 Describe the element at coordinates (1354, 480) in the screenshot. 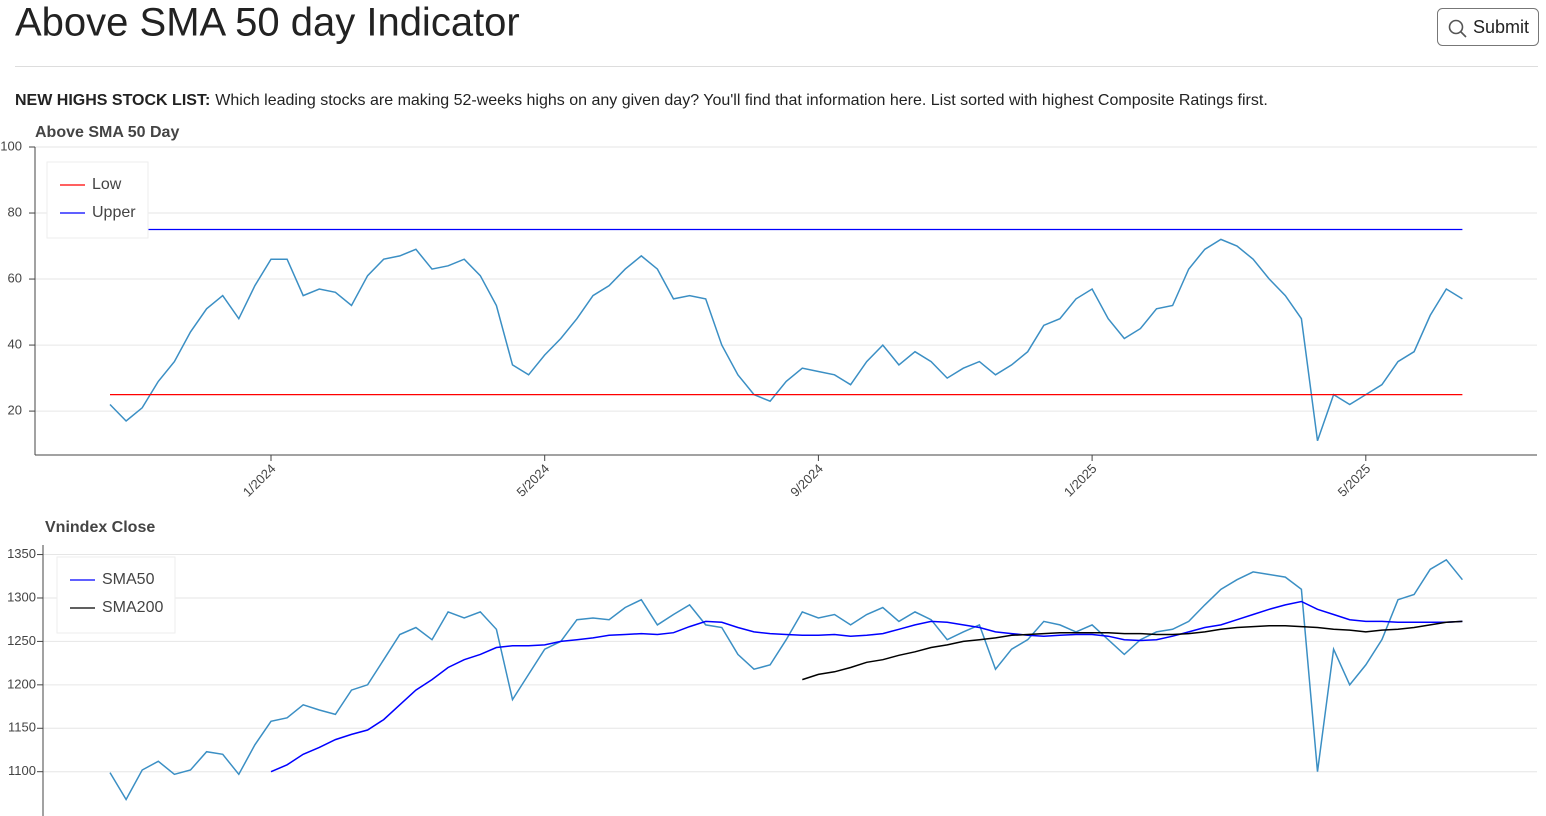

I see `x-tick-label: 5/2025` at that location.